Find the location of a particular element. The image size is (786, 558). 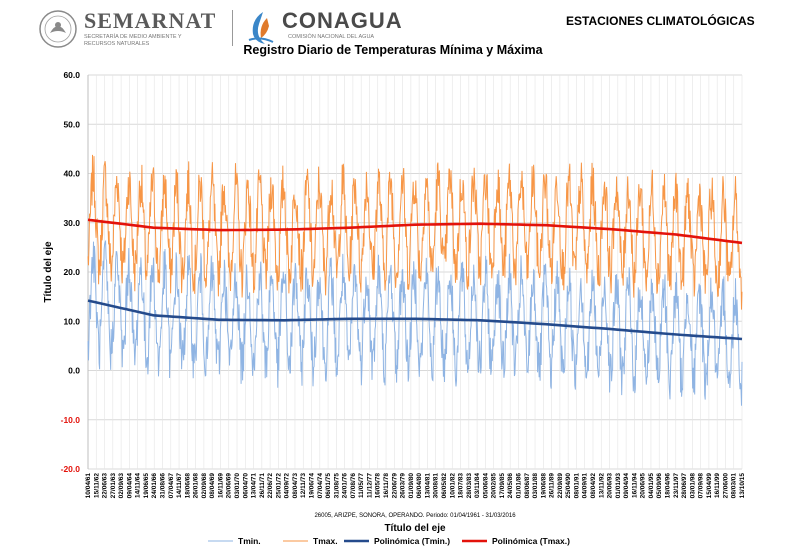

x-tick-label: 22/06/79 is located at coordinates (394, 486).